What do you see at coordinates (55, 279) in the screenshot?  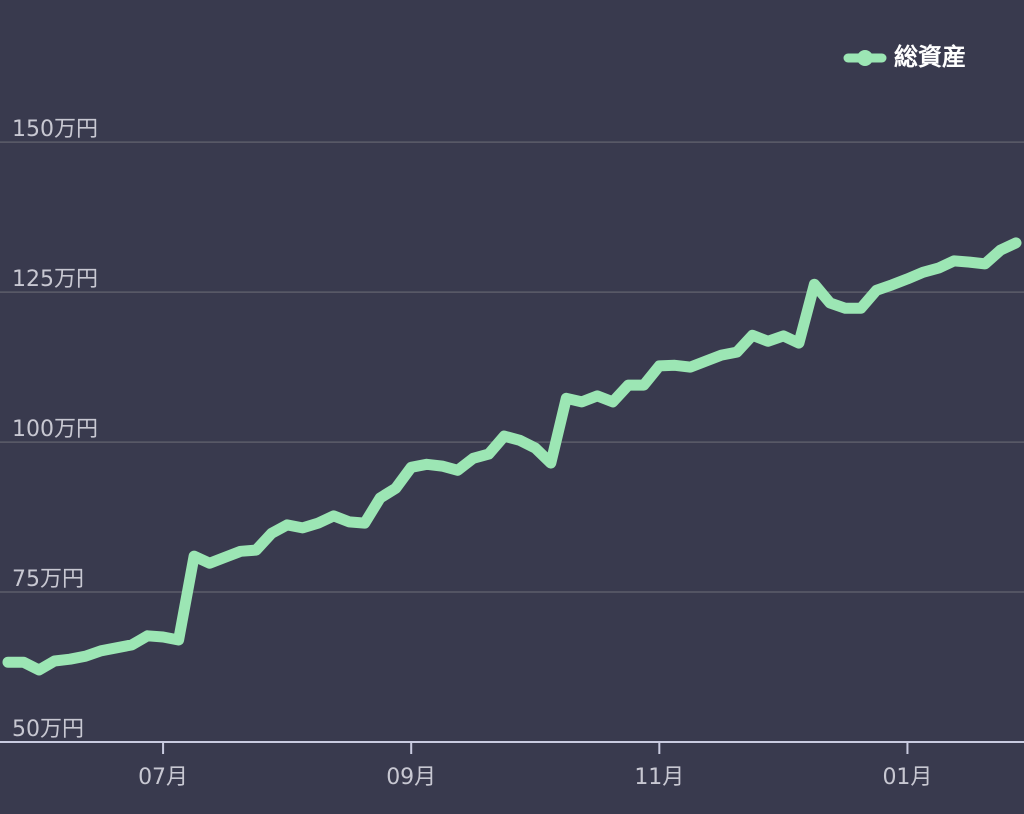 I see `y-tick-label: 125万円` at bounding box center [55, 279].